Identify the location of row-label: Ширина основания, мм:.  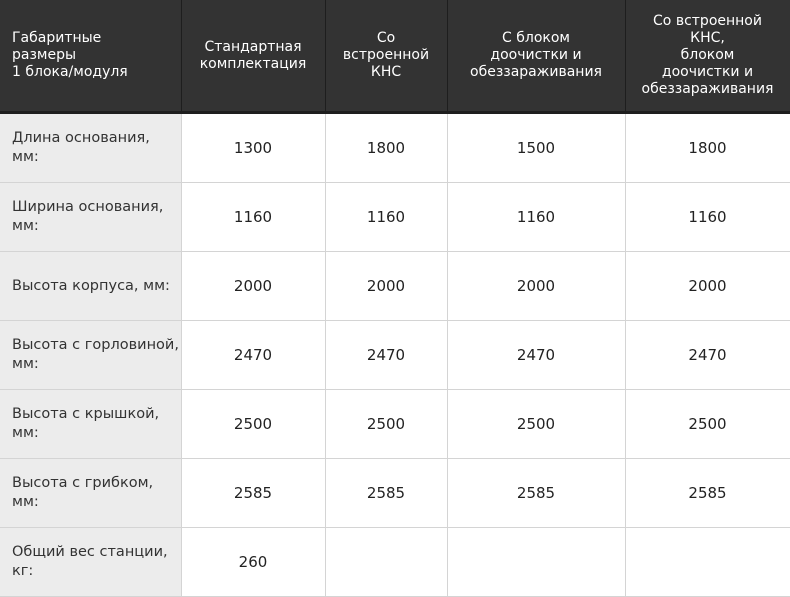
(91, 217).